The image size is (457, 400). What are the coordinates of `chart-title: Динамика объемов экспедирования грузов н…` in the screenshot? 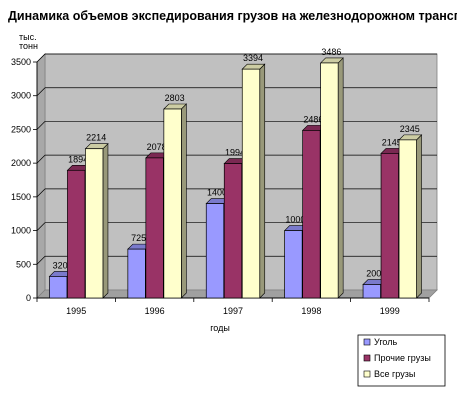 It's located at (232, 16).